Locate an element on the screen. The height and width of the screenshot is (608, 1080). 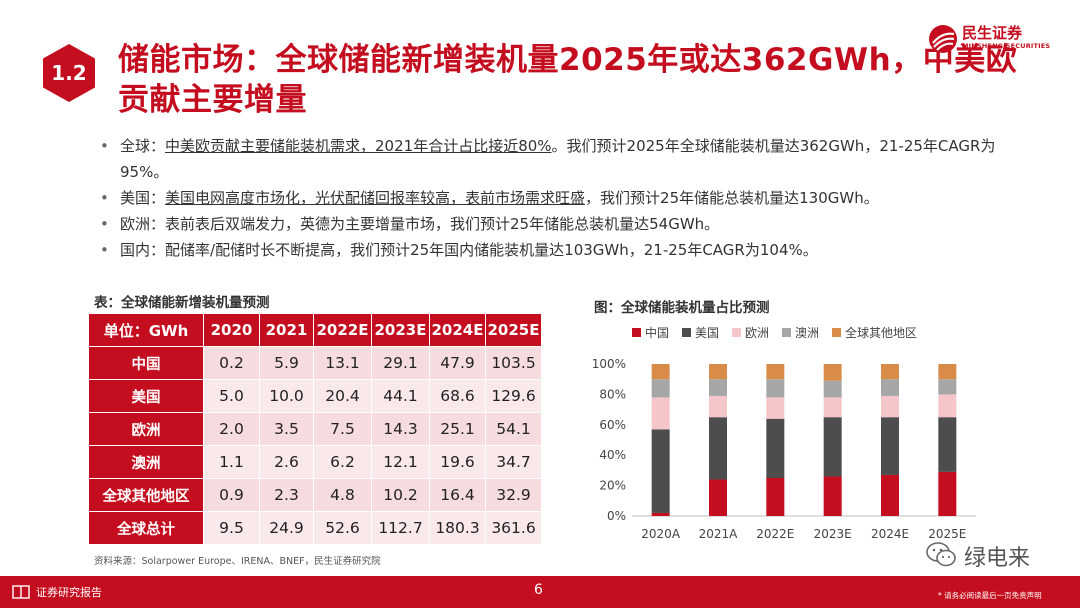
table-cell: 47.9 is located at coordinates (457, 363).